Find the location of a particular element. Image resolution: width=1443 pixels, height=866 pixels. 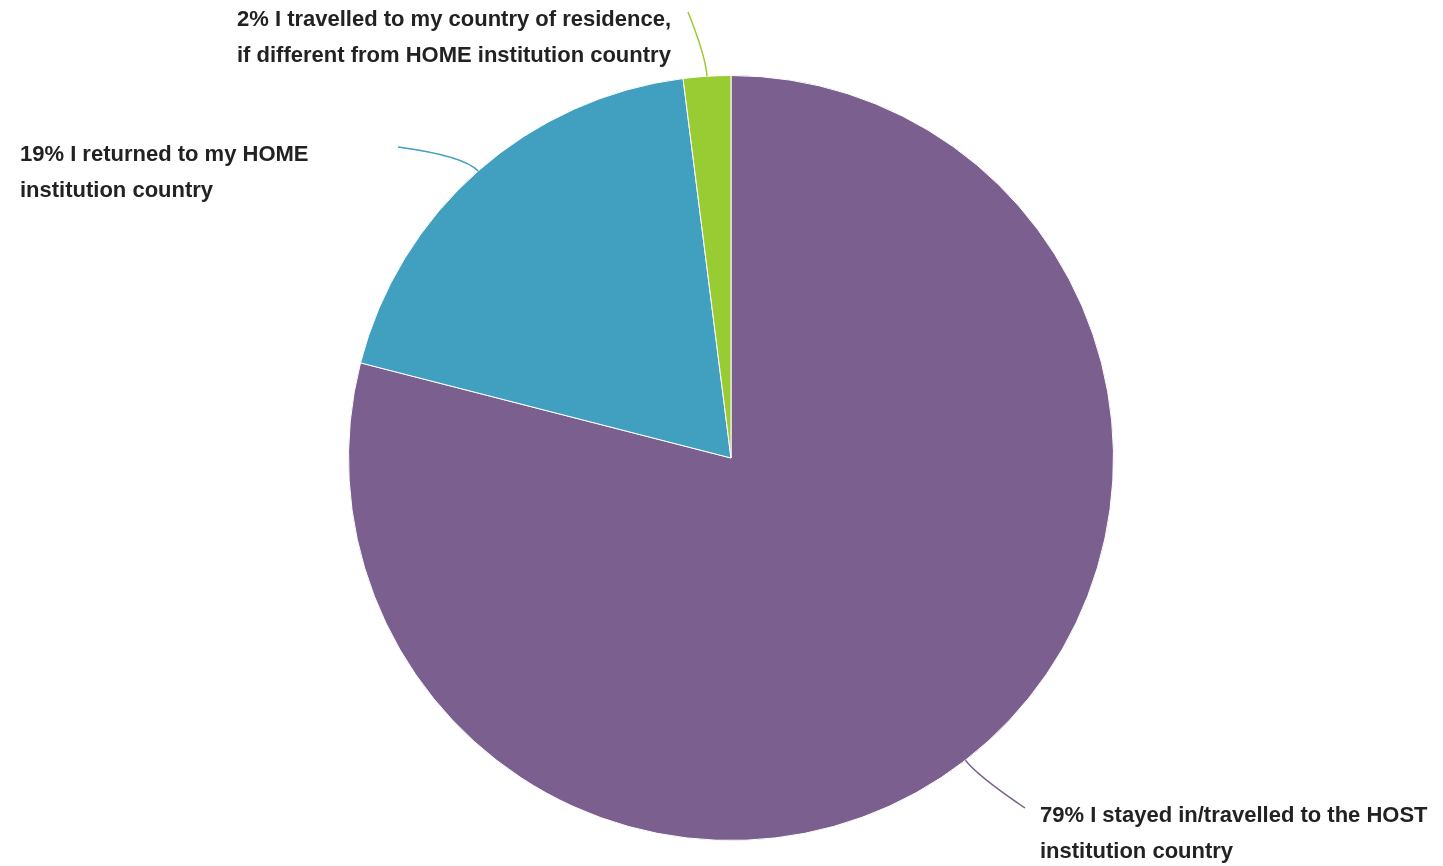

slice-label: 2% I travelled to my country of residence, if different from HOME institution country is located at coordinates (454, 37).